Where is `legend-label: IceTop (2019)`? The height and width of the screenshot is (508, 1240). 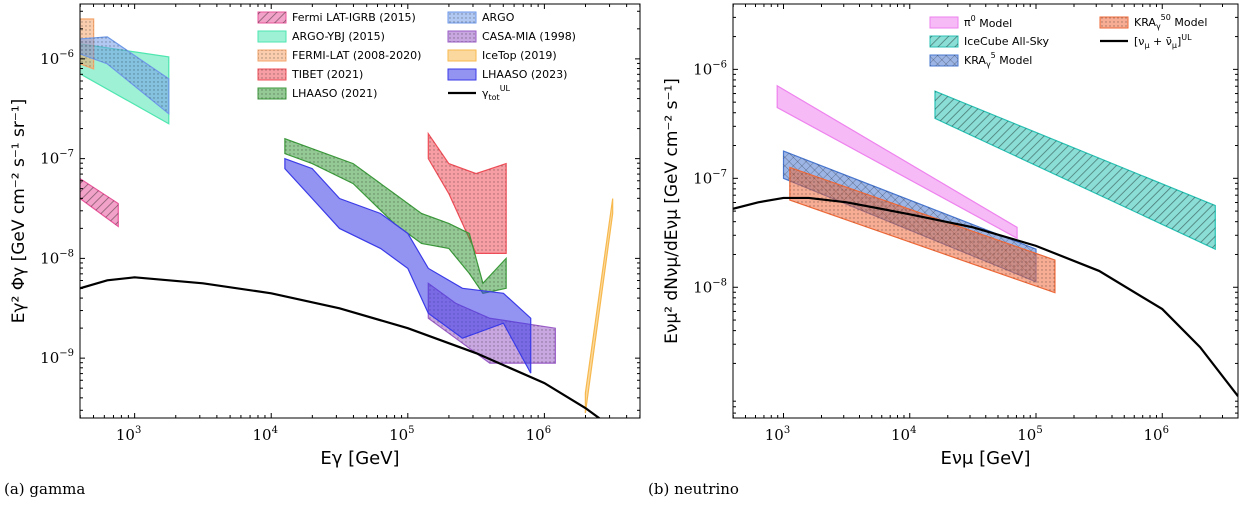
legend-label: IceTop (2019) is located at coordinates (519, 55).